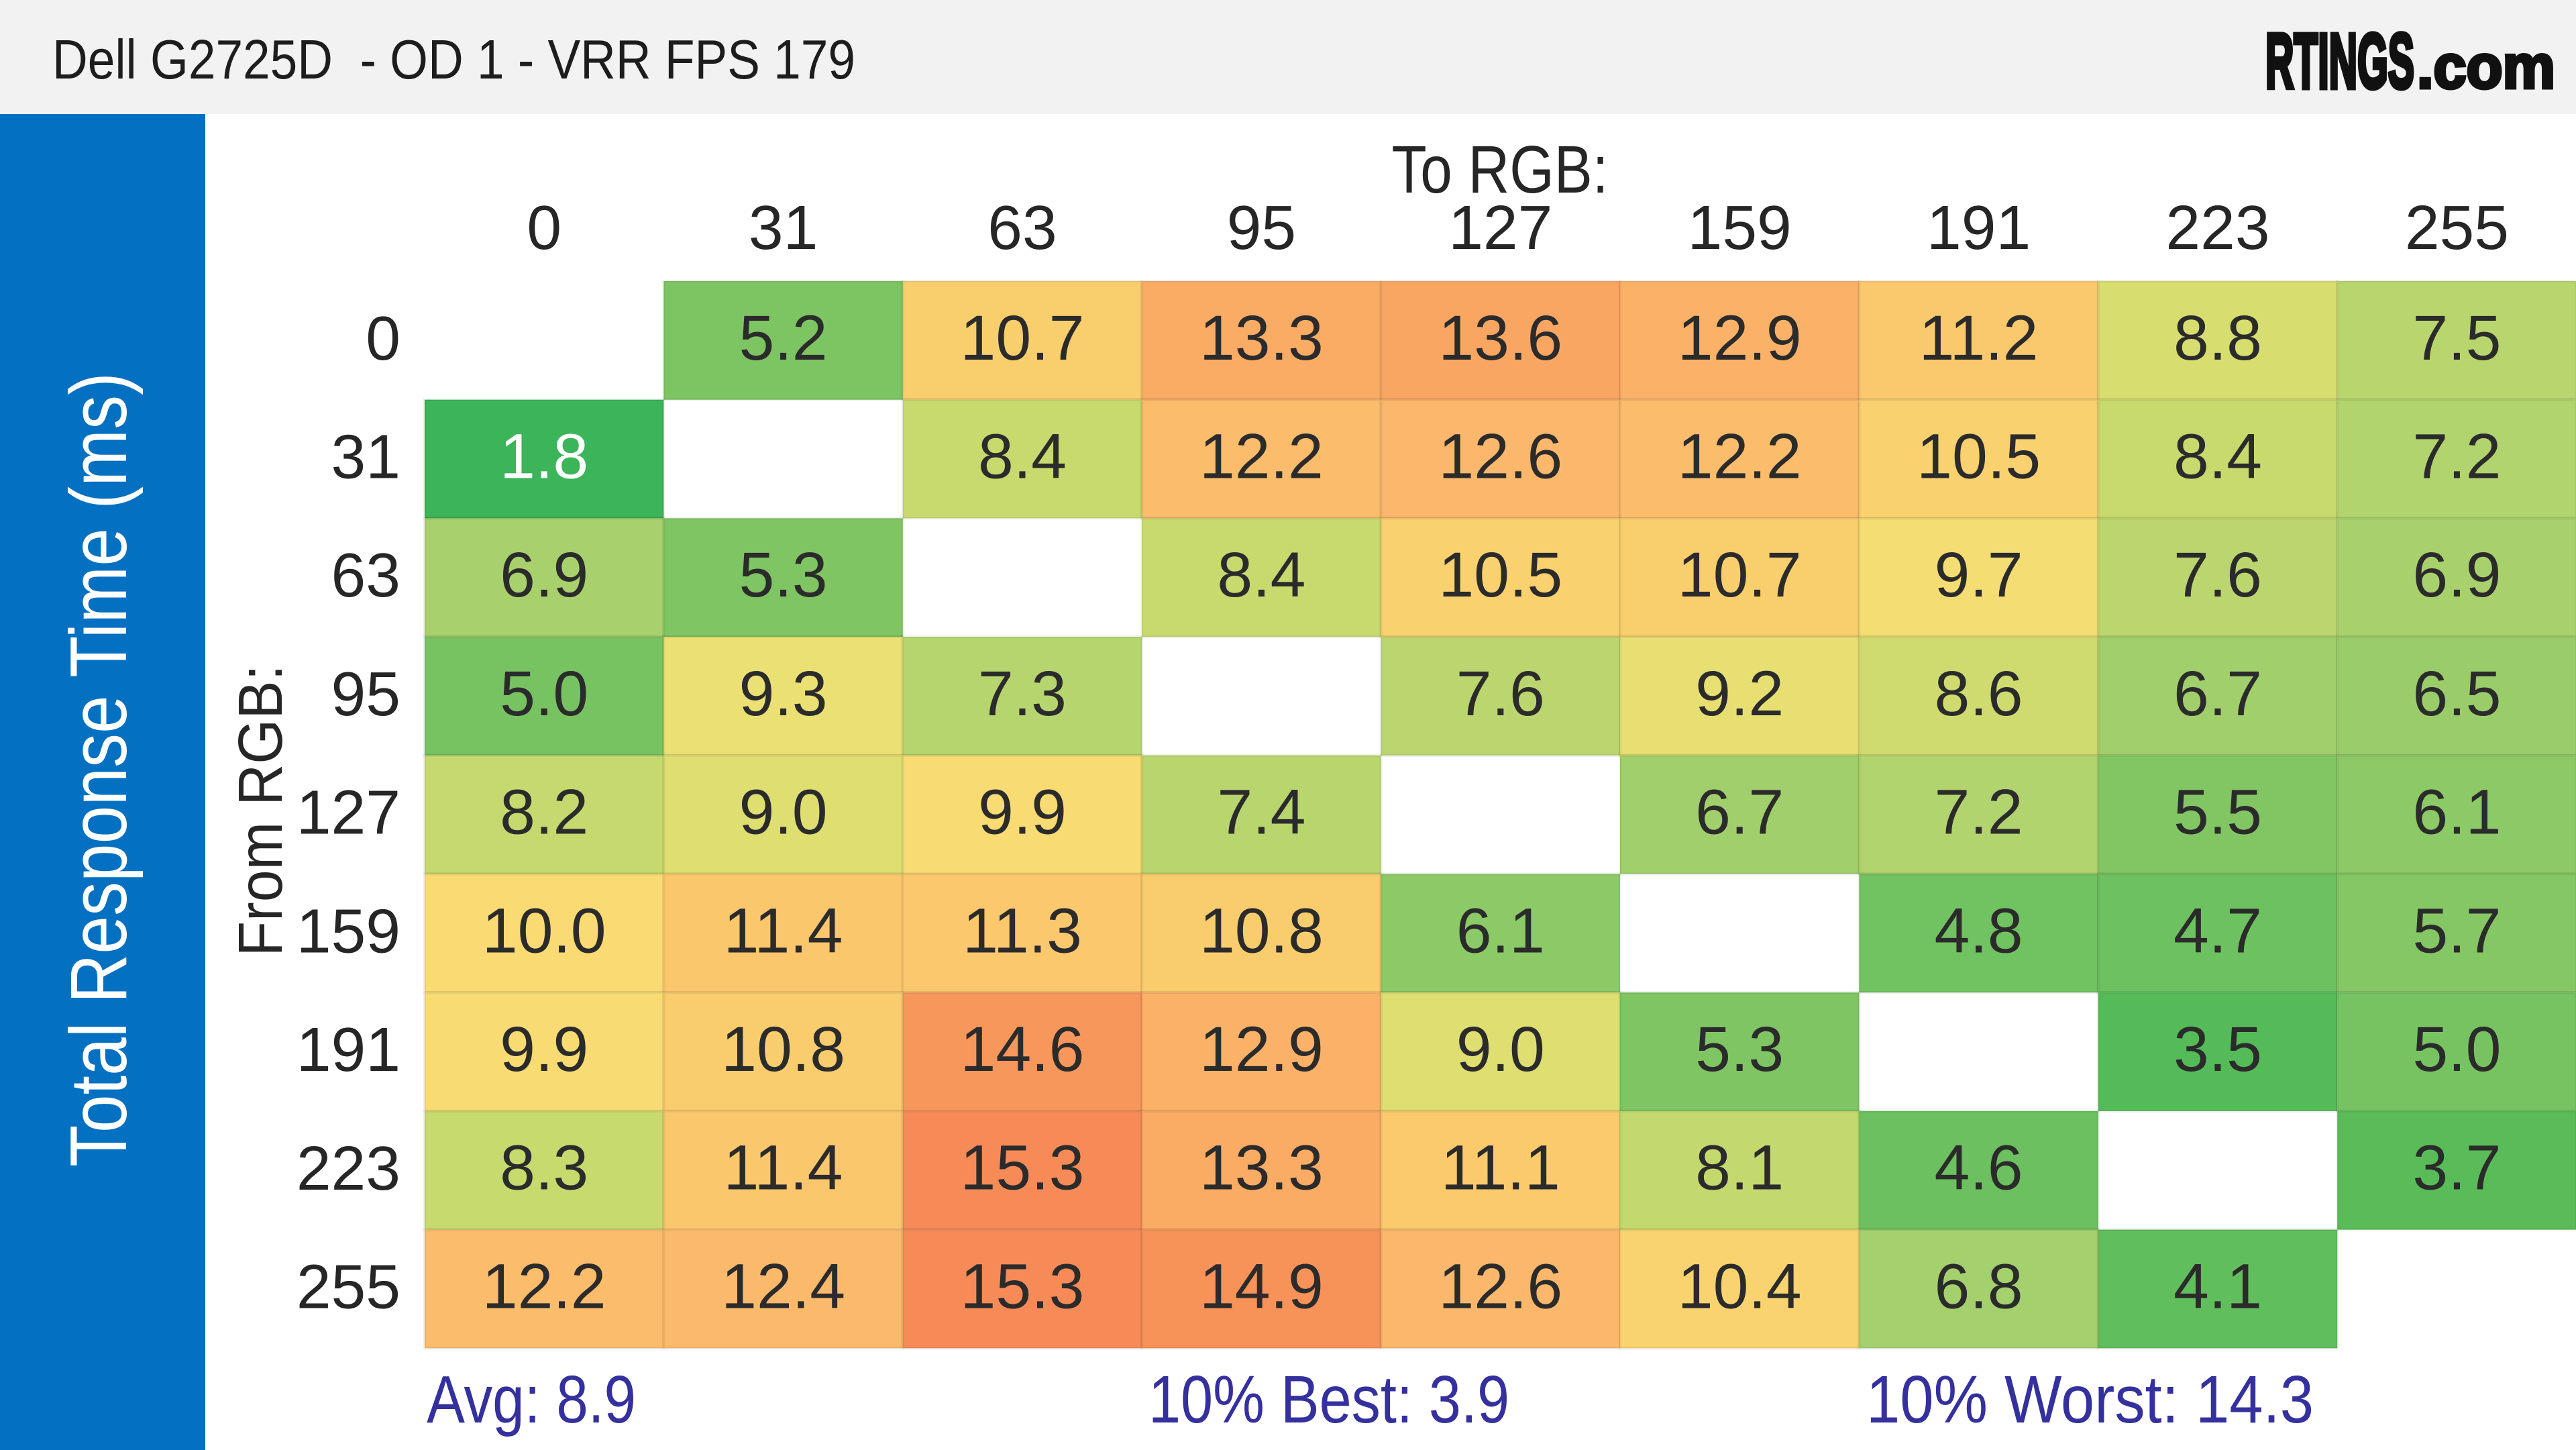 This screenshot has width=2576, height=1450. Describe the element at coordinates (2090, 1400) in the screenshot. I see `svg-text: 10% Worst: 14.3` at that location.